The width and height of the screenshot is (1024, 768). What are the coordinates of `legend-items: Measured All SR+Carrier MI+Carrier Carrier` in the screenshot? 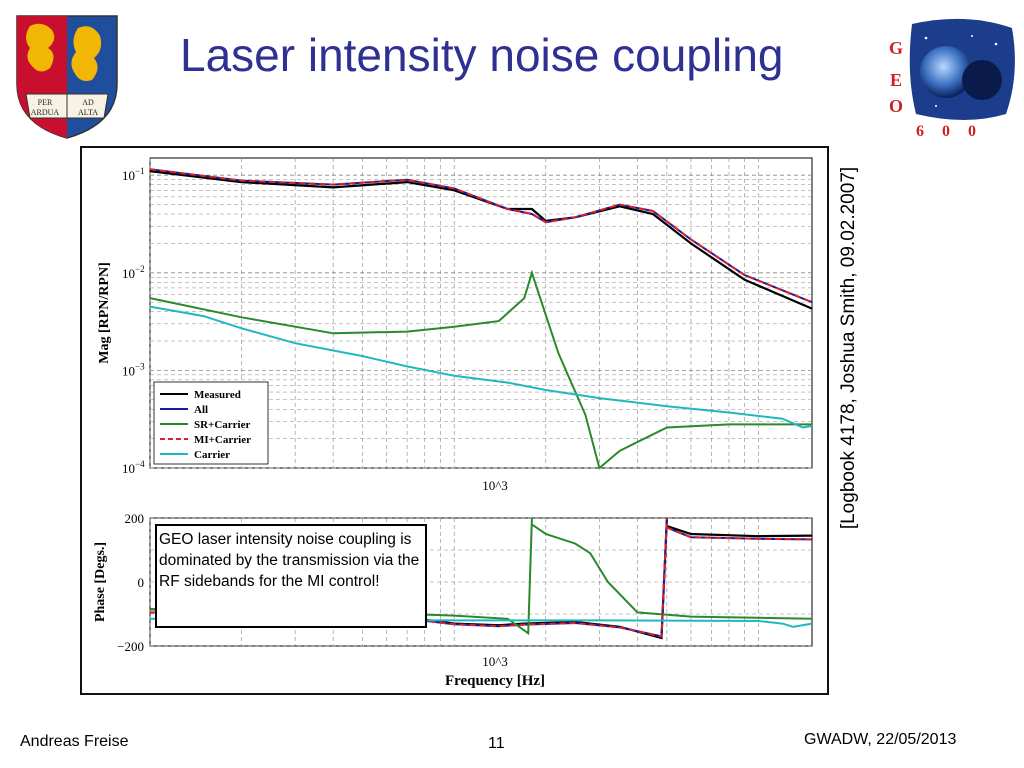 It's located at (205, 425).